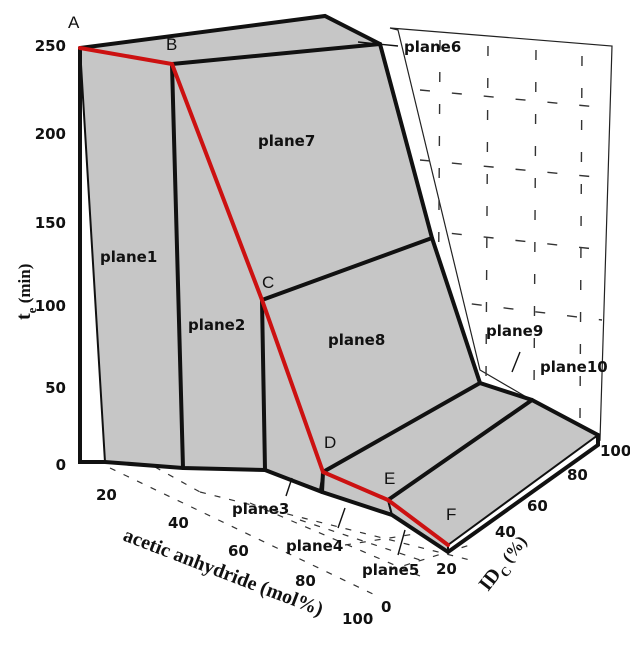  I want to click on plane5-label: plane5, so click(390, 570).